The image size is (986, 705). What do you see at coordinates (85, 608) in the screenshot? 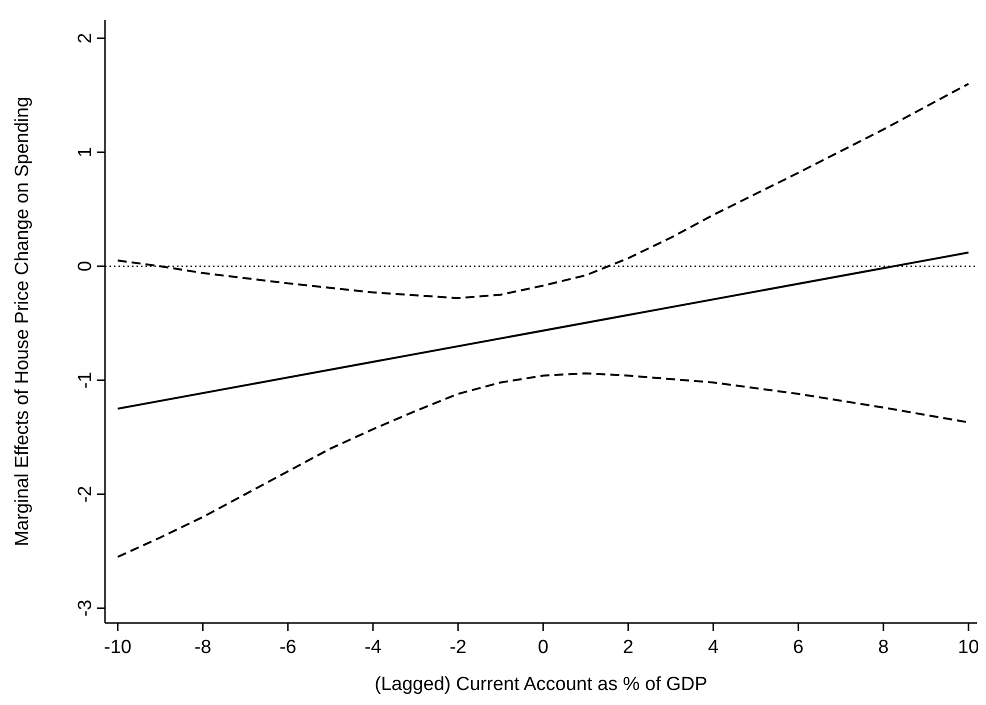
I see `y-tick-label: -3` at bounding box center [85, 608].